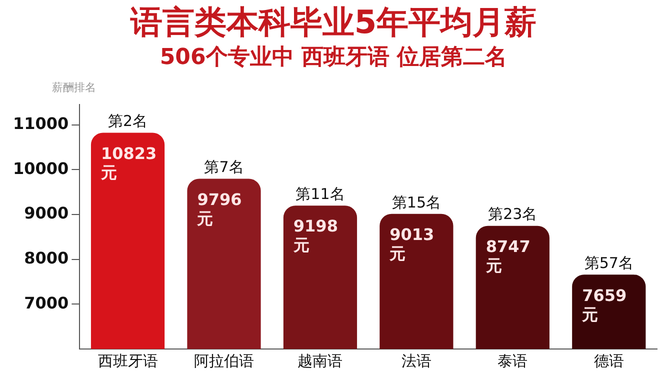  Describe the element at coordinates (416, 202) in the screenshot. I see `annotation: 第15名` at that location.